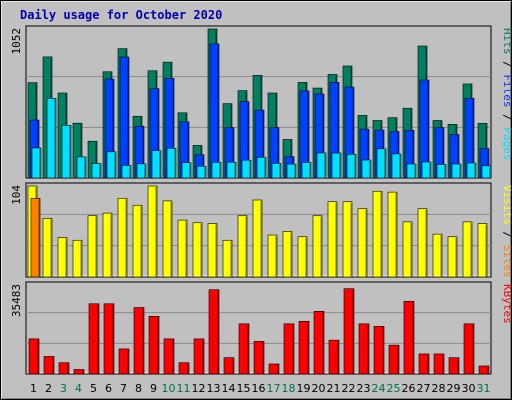 Image resolution: width=512 pixels, height=400 pixels. Describe the element at coordinates (121, 15) in the screenshot. I see `chart-title: Daily usage for October 2020` at that location.